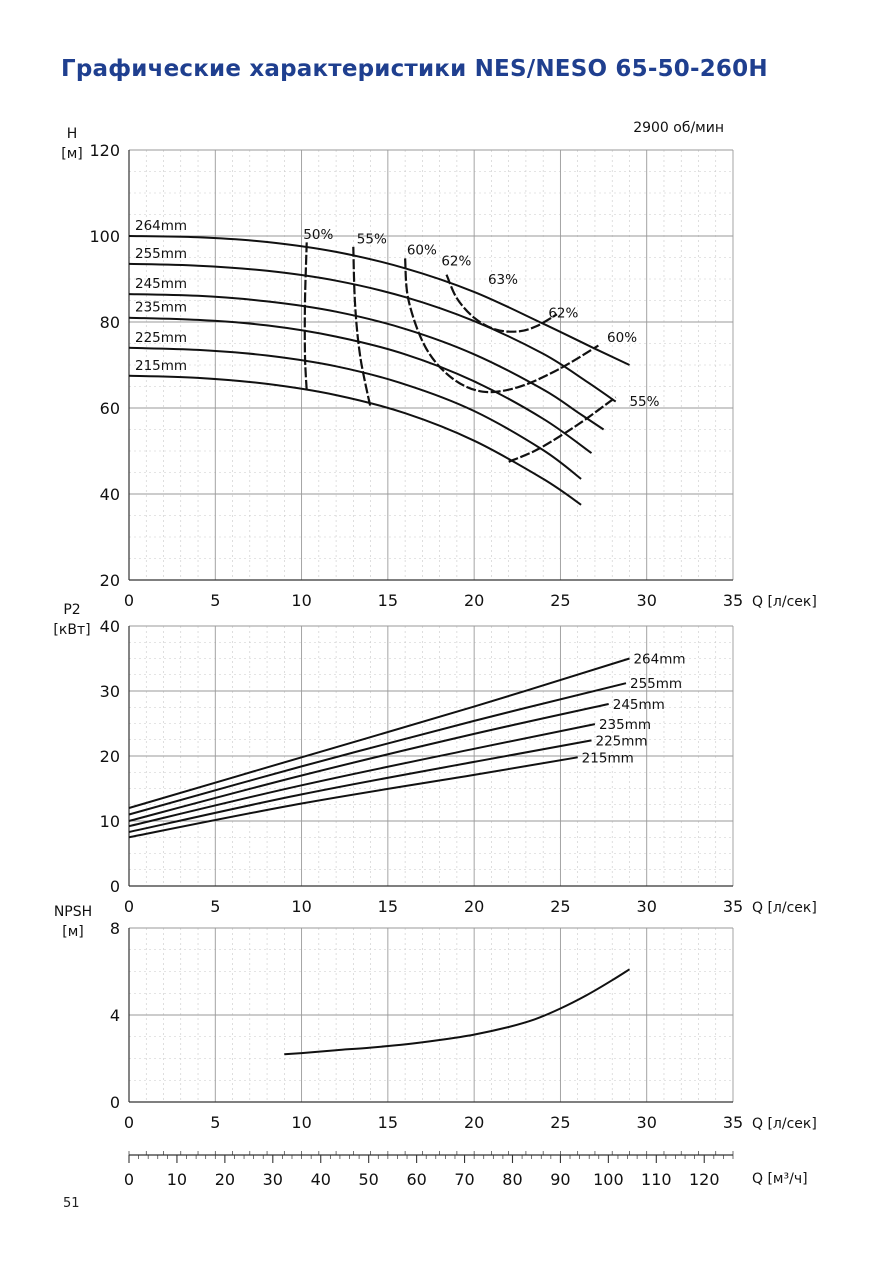 The image size is (893, 1263). Describe the element at coordinates (457, 1012) in the screenshot. I see `series-line-NPSH` at that location.